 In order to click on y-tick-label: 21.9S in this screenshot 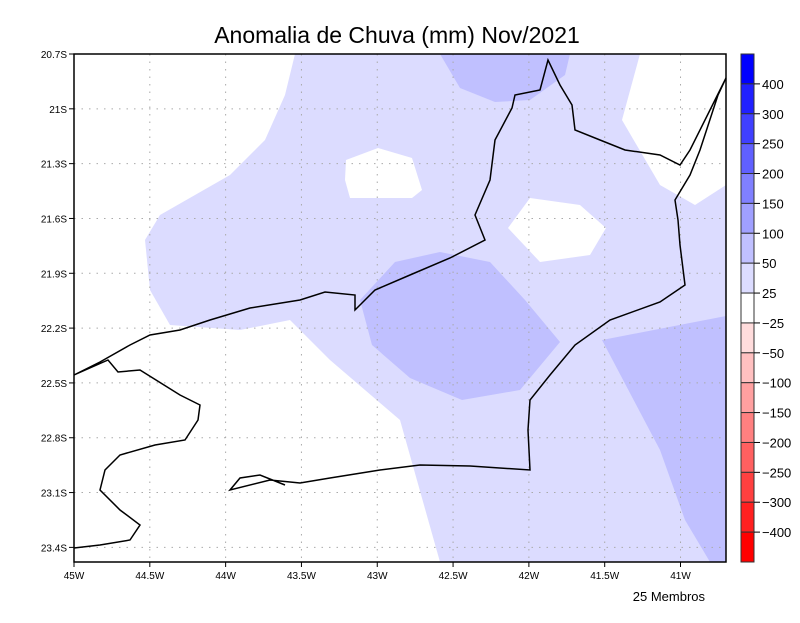, I will do `click(54, 274)`.